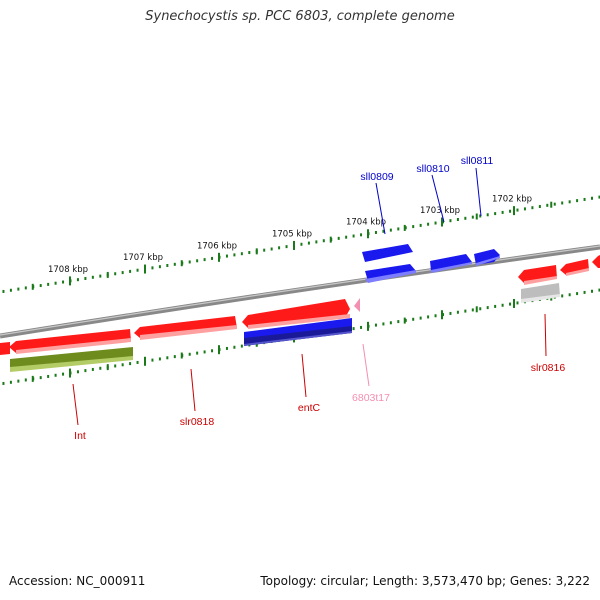  Describe the element at coordinates (357, 305) in the screenshot. I see `trna-6803t17` at that location.